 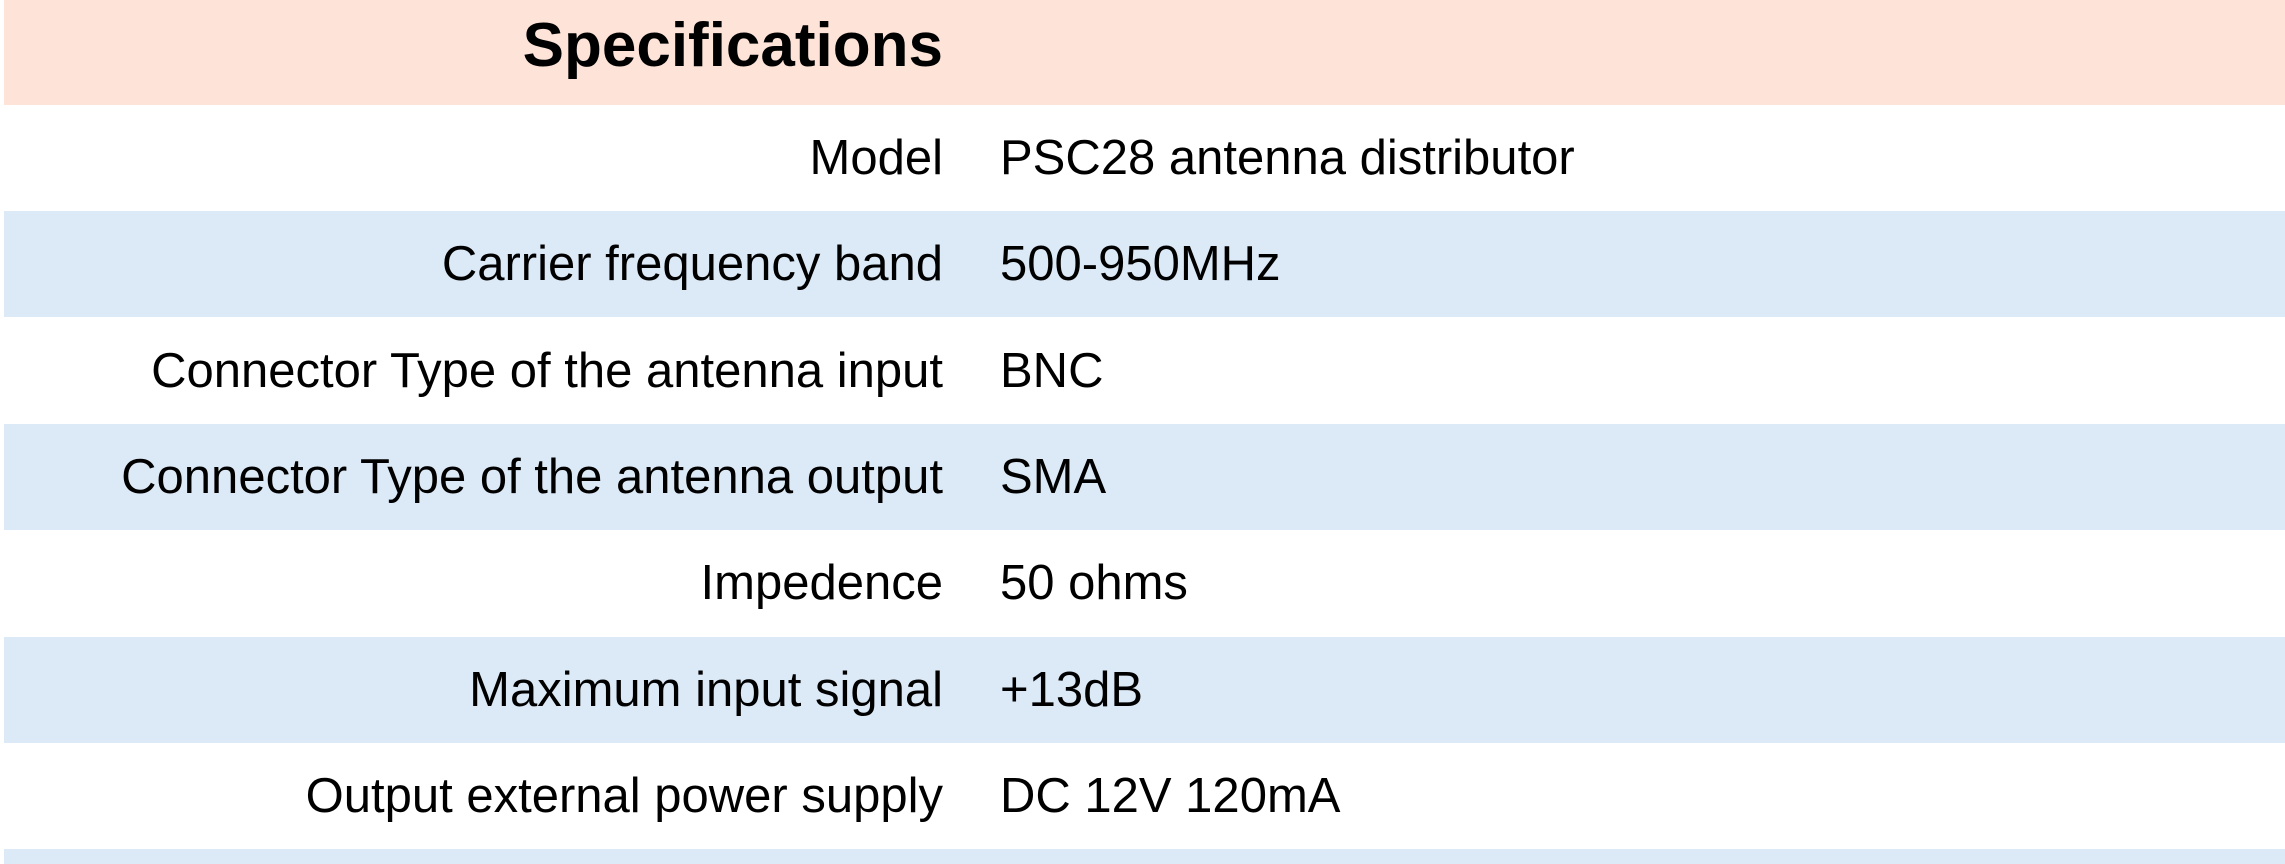 I want to click on row-value: DC 12V 120mA, so click(x=1170, y=795).